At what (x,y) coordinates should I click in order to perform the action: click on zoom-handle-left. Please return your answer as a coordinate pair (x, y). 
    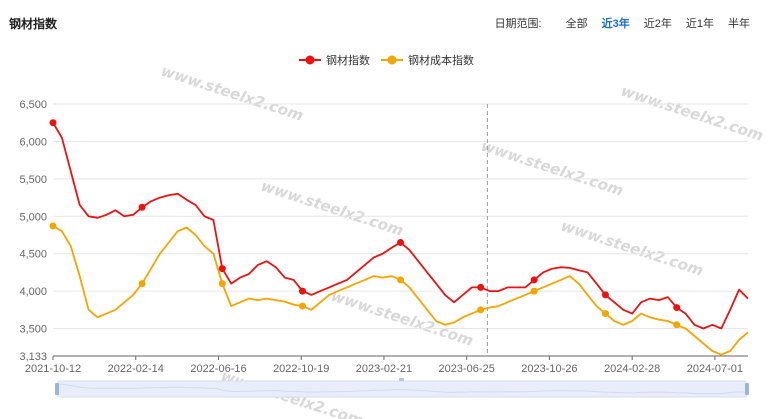
    Looking at the image, I should click on (57, 389).